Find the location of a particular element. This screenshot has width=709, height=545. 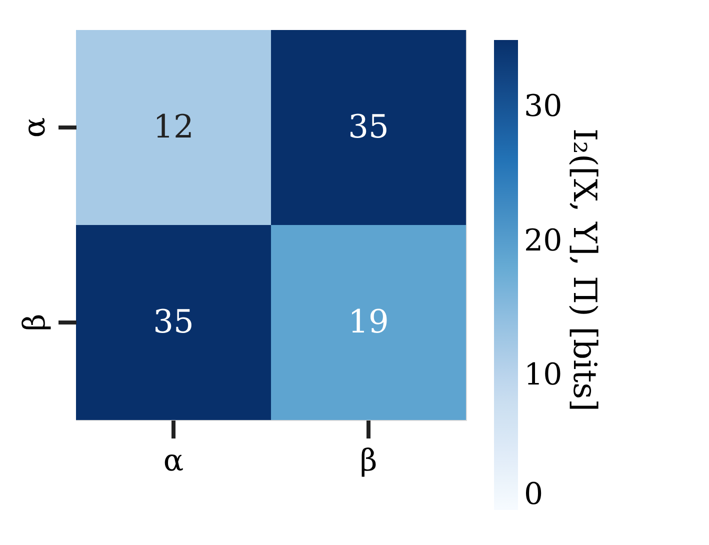

color-bar-label: 20 is located at coordinates (543, 240).